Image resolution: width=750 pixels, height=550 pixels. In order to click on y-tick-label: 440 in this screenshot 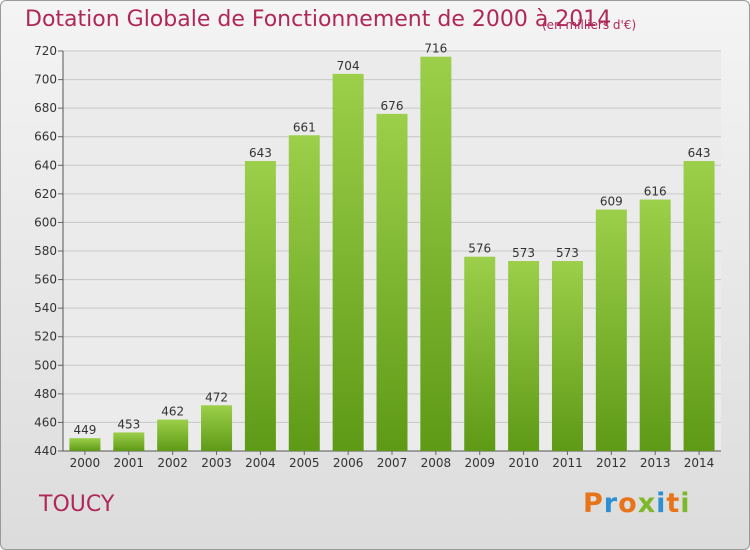, I will do `click(45, 451)`.